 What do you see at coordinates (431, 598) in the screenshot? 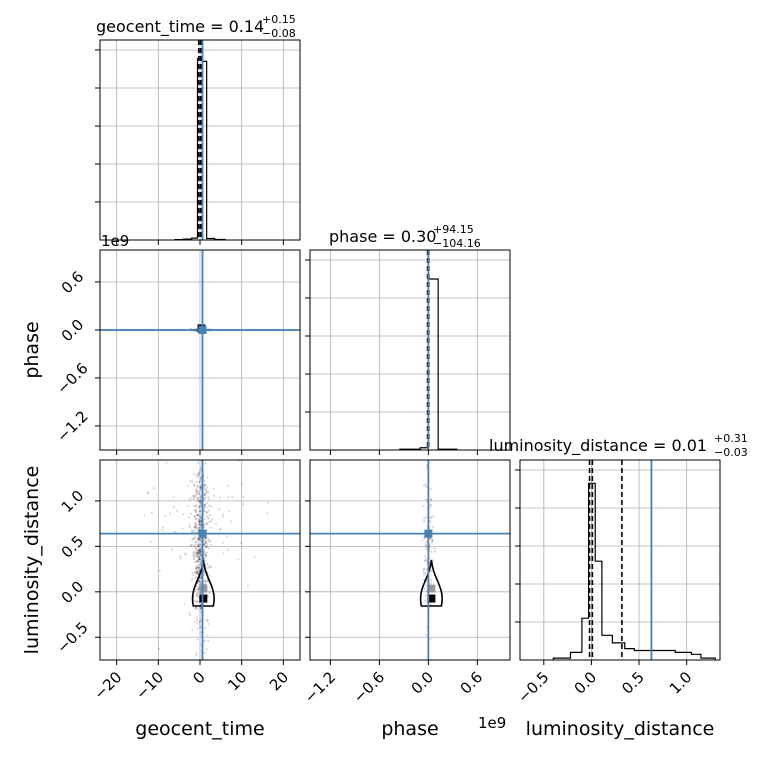
I see `phase_vs_luminosity_distance-density-core` at bounding box center [431, 598].